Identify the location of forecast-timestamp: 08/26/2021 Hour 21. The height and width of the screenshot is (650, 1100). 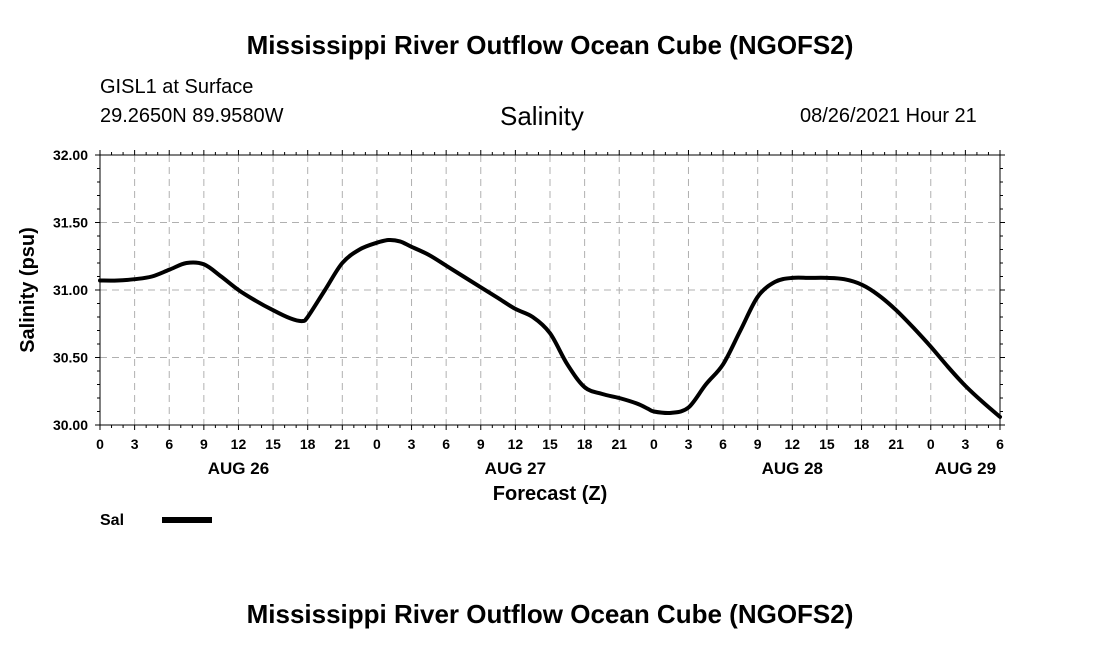
(888, 116).